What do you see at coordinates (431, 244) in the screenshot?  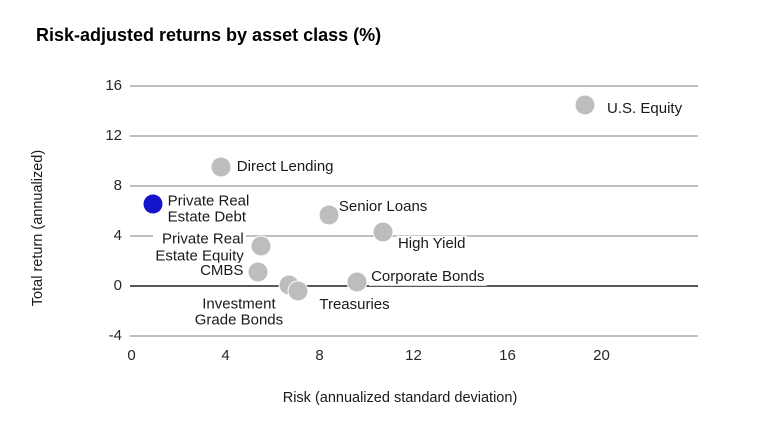 I see `label-high-yield: High Yield` at bounding box center [431, 244].